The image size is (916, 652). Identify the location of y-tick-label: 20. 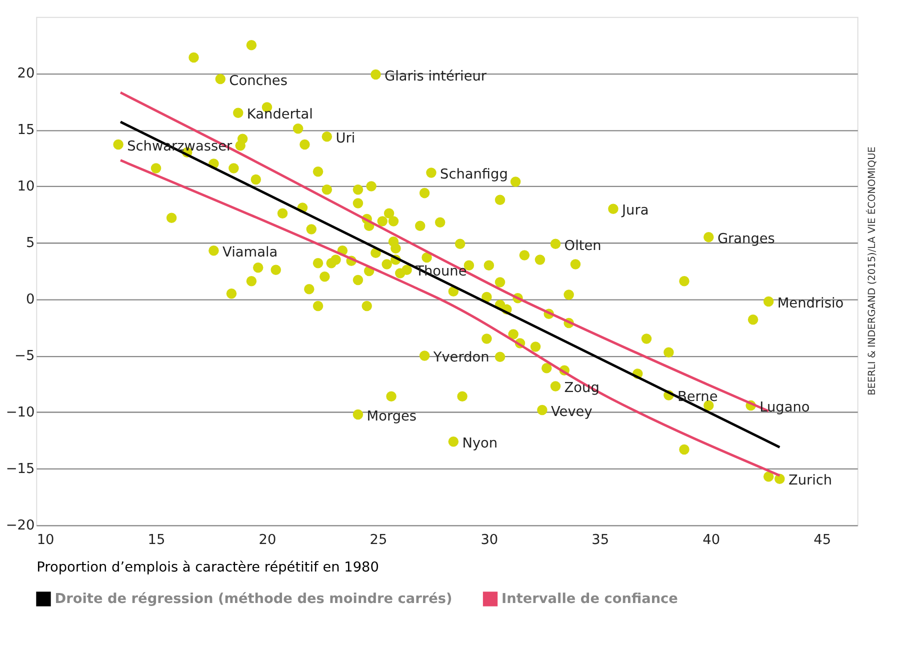
(26, 74).